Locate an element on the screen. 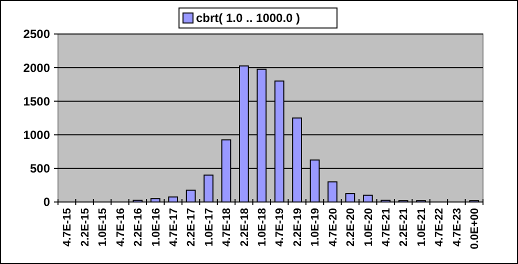 Image resolution: width=518 pixels, height=264 pixels. x-tick-label: 4.7E-21 is located at coordinates (386, 227).